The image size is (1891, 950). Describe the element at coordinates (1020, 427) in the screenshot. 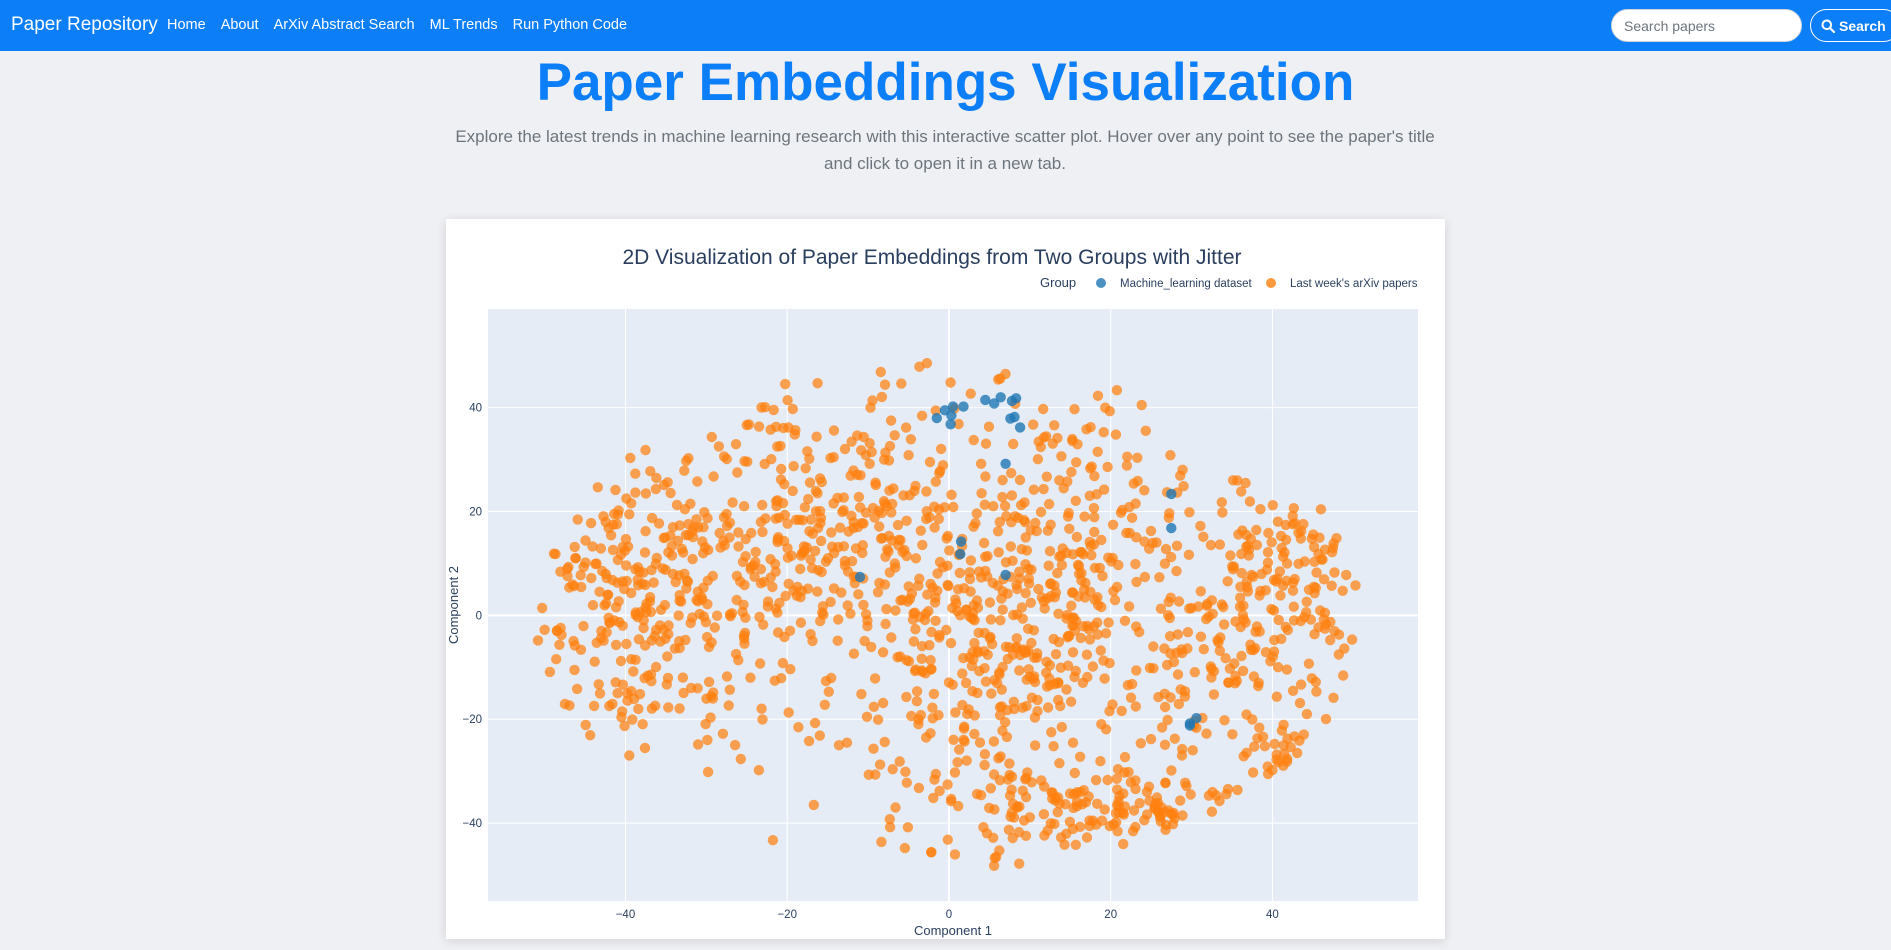

I see `ml-dataset-point` at that location.